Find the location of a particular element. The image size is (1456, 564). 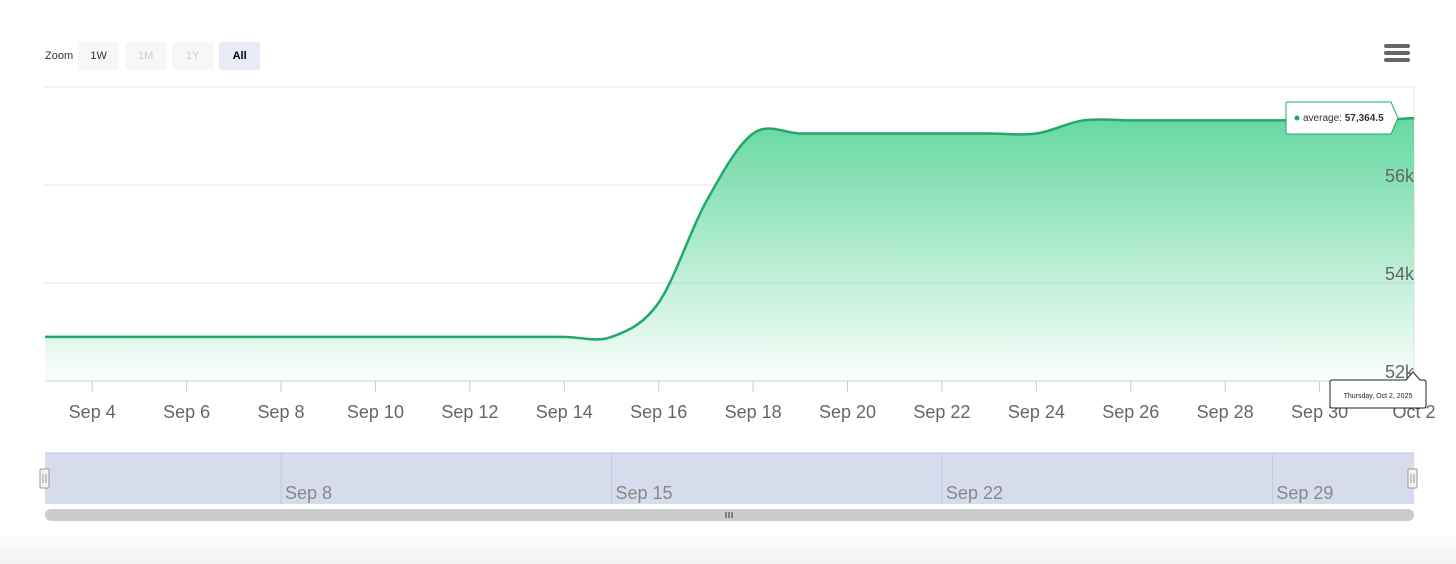

x-tick-label: Sep 12 is located at coordinates (469, 412).